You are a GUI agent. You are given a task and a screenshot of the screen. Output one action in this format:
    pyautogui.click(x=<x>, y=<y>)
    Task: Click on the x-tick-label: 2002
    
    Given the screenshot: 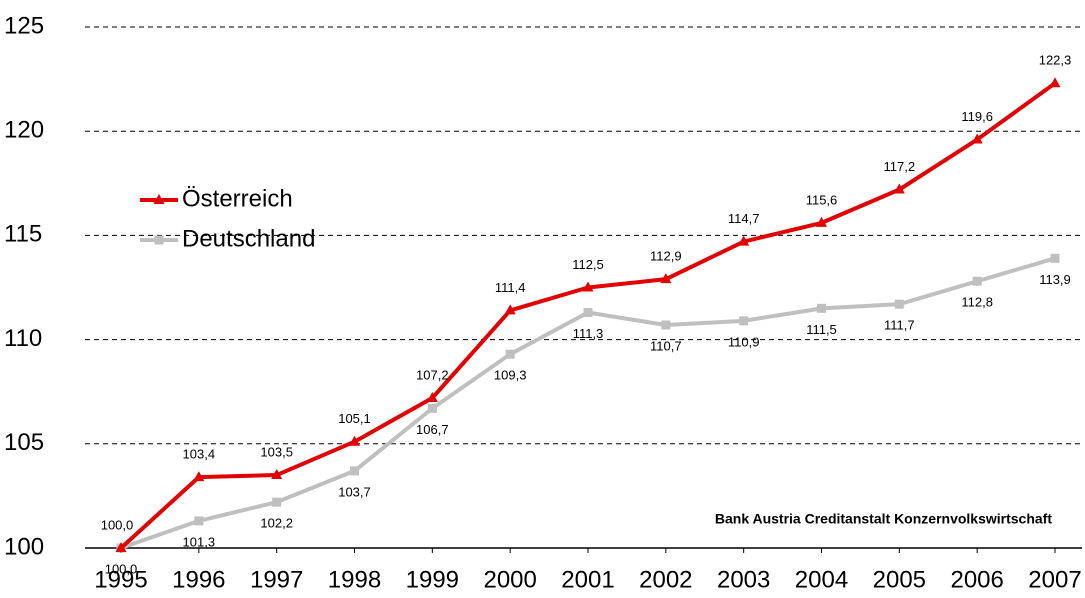 What is the action you would take?
    pyautogui.click(x=665, y=579)
    